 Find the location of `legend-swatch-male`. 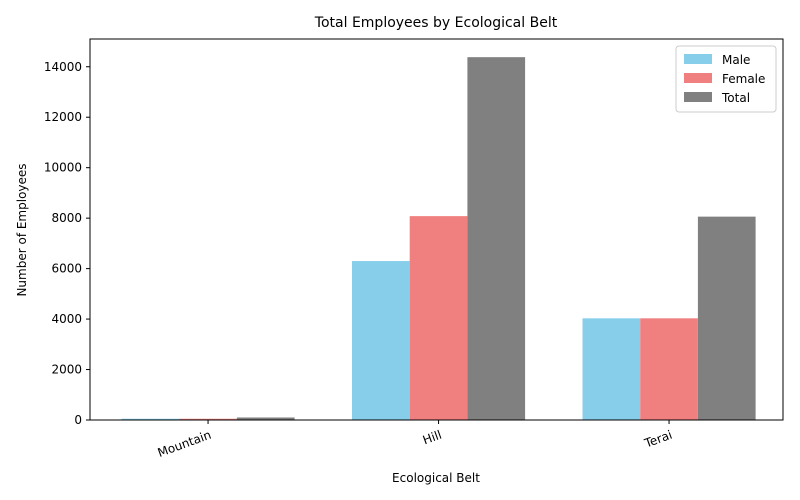

legend-swatch-male is located at coordinates (698, 59).